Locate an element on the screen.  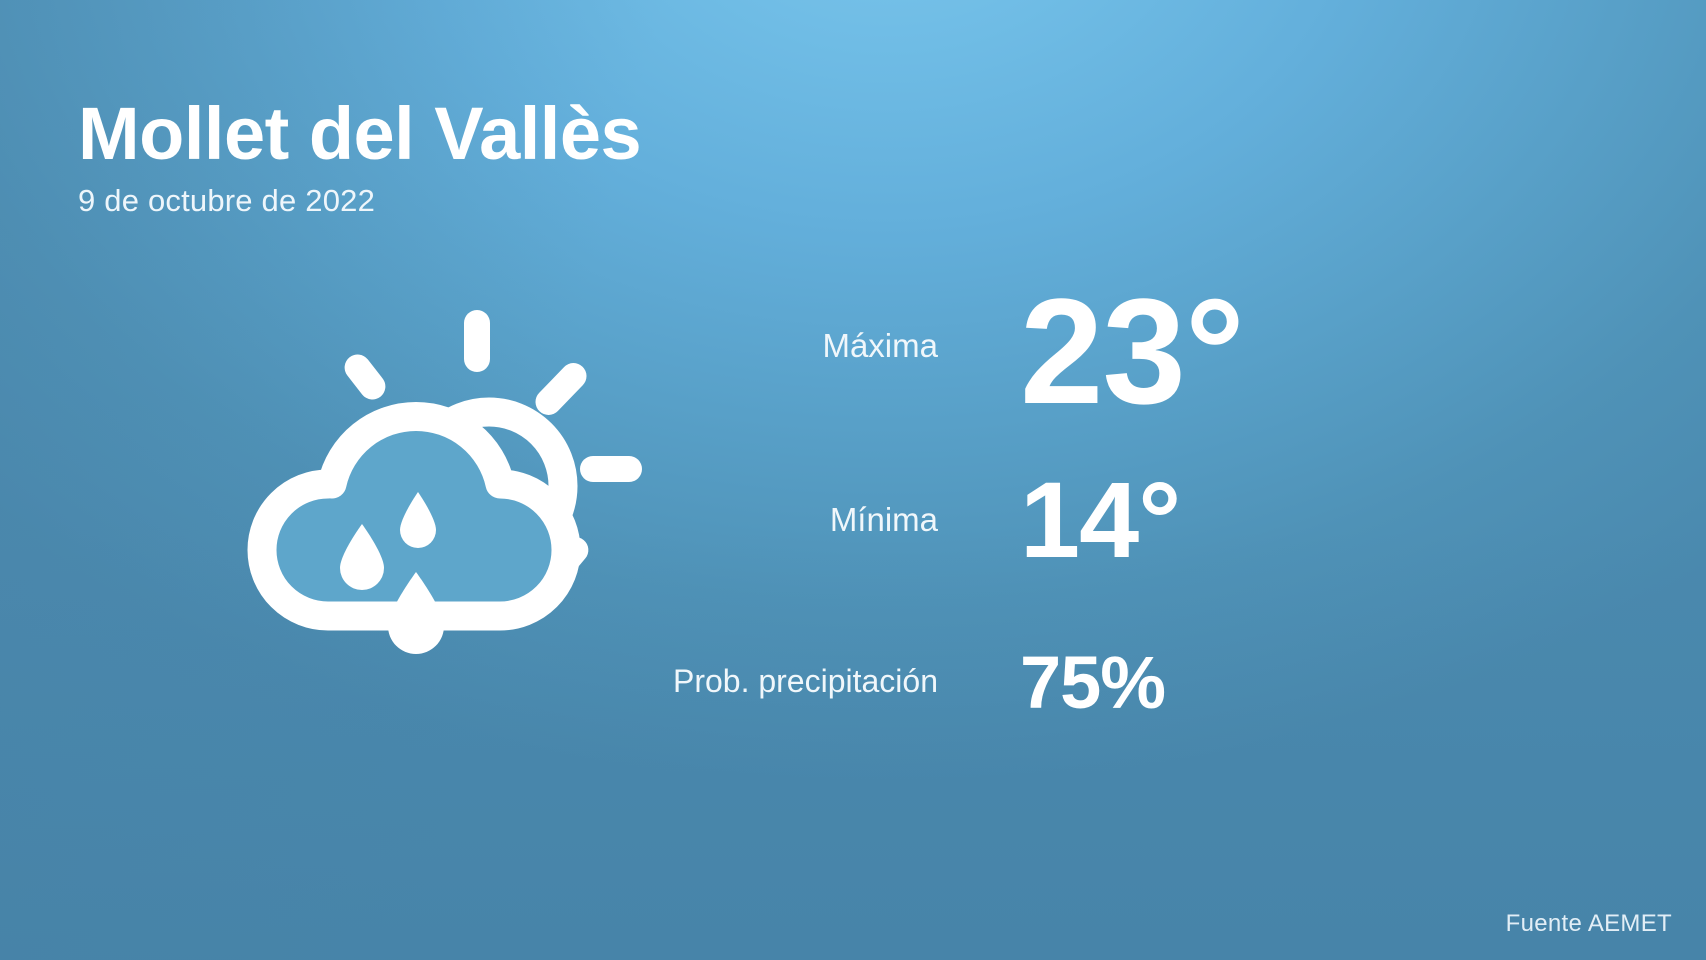
city-title: Mollet del Vallès is located at coordinates (360, 133).